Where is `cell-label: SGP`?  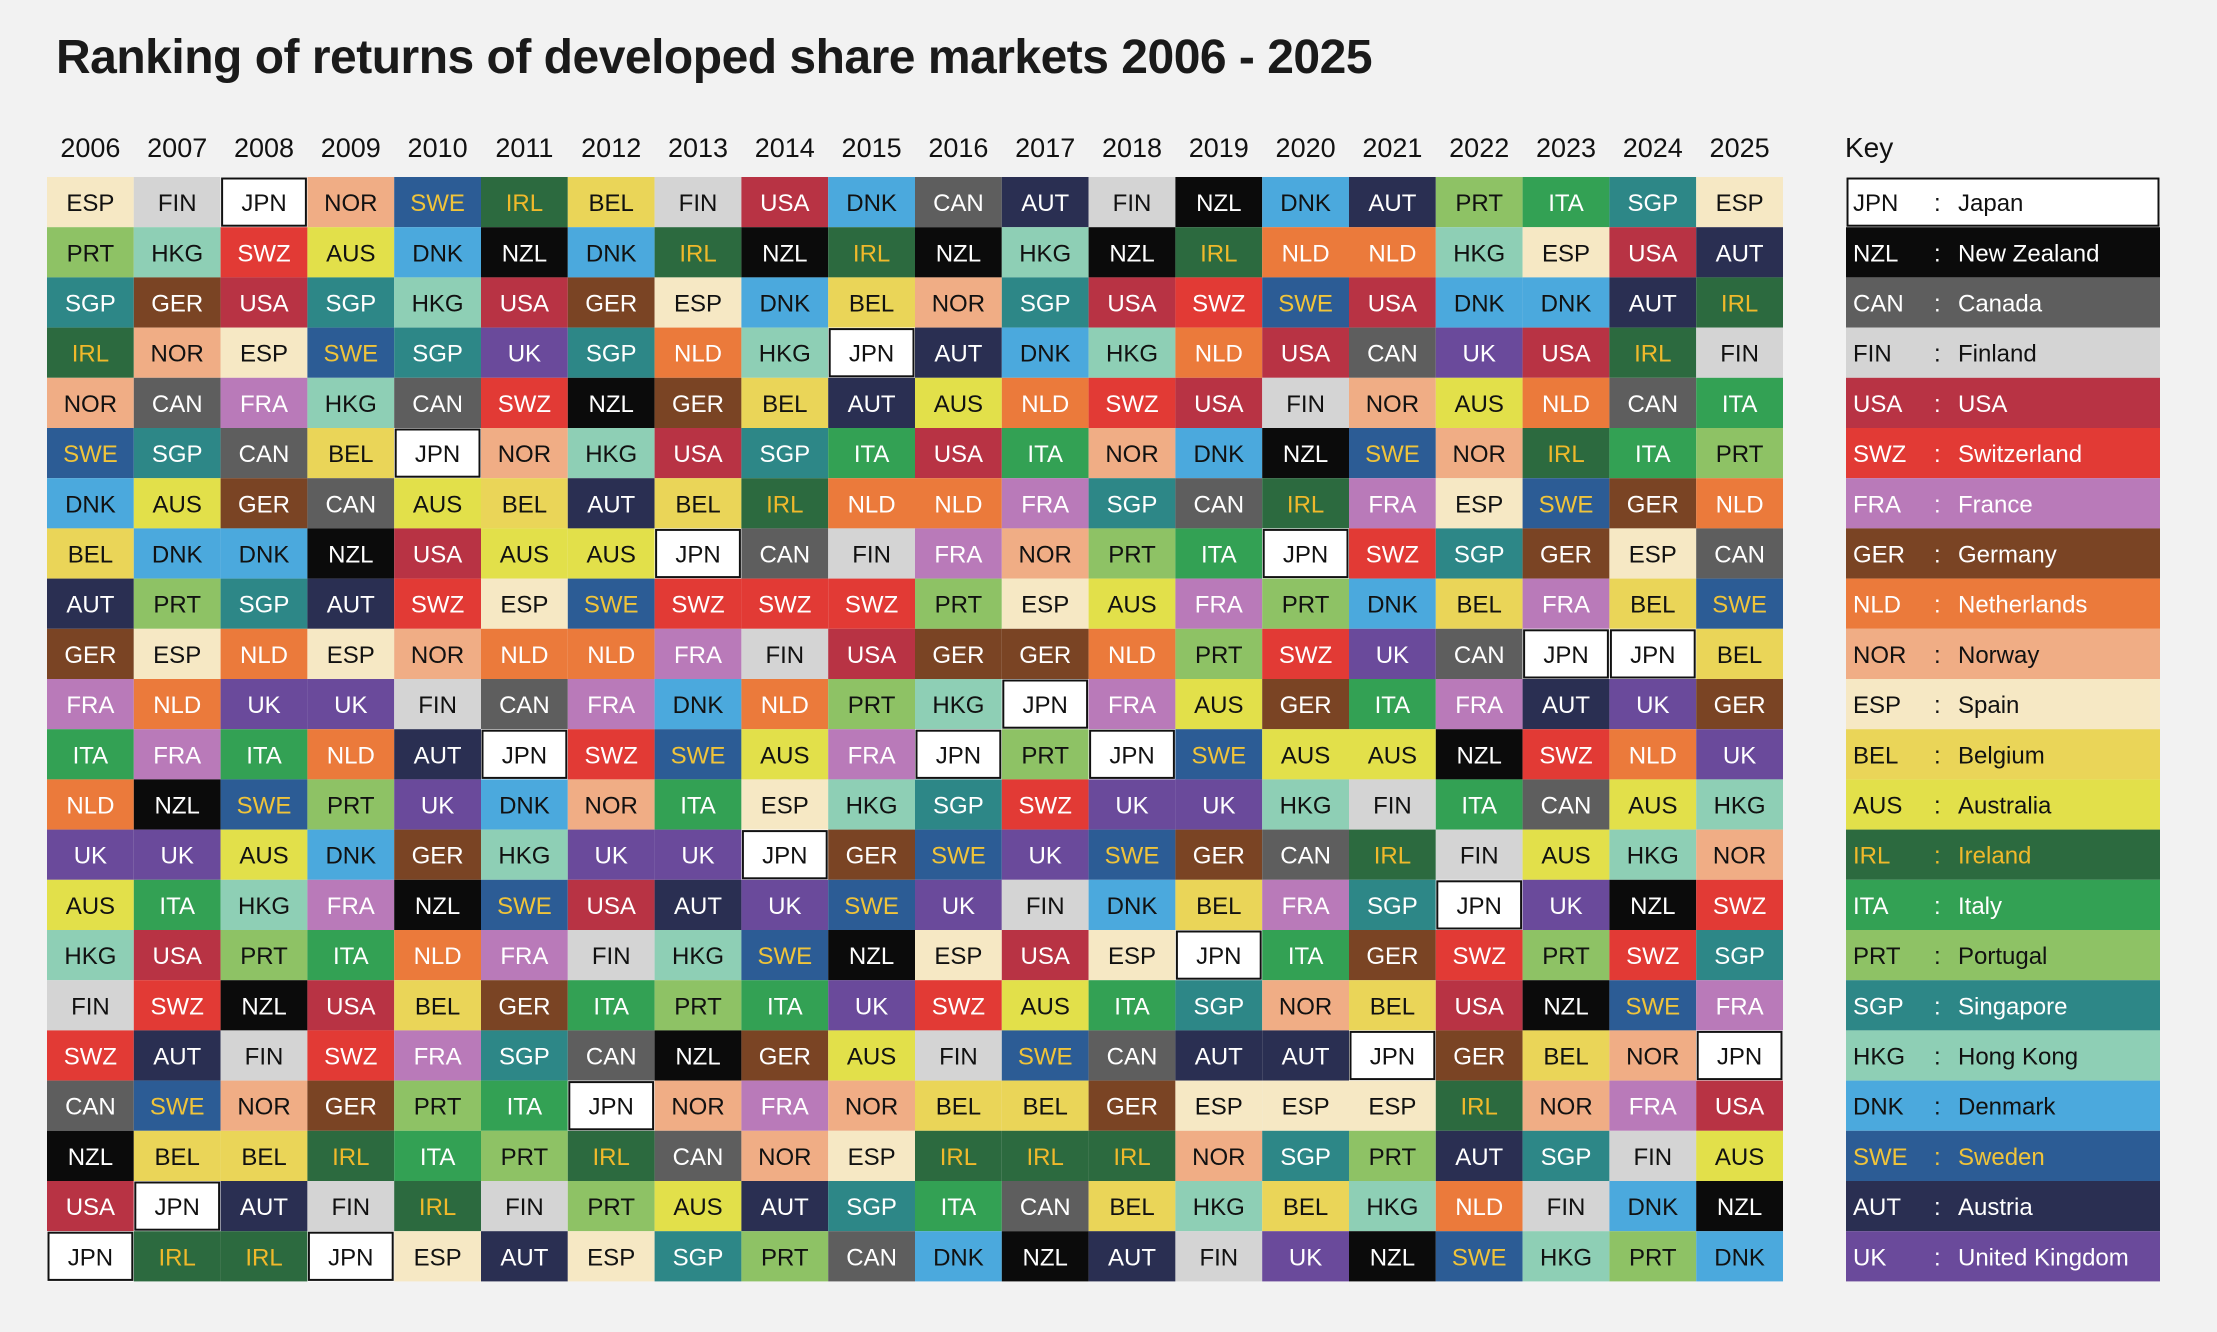
cell-label: SGP is located at coordinates (524, 1057).